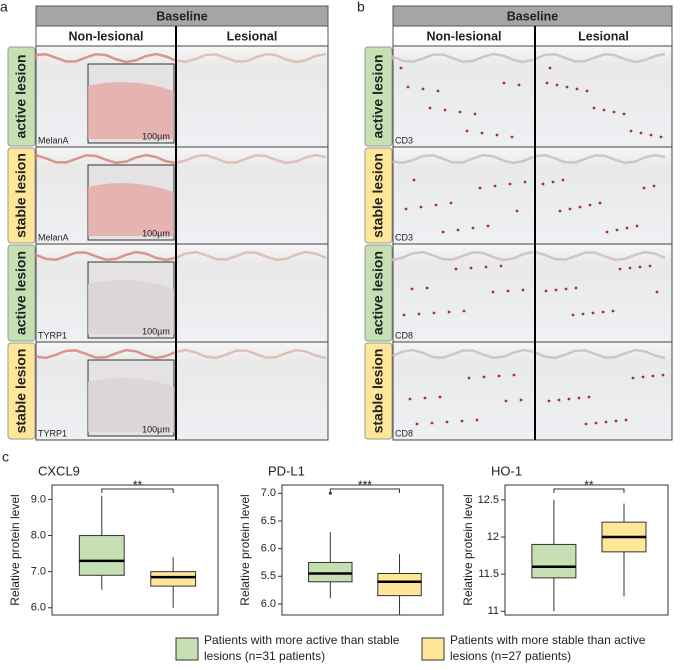 The height and width of the screenshot is (670, 681). What do you see at coordinates (268, 493) in the screenshot?
I see `y-tick-label: 7.0` at bounding box center [268, 493].